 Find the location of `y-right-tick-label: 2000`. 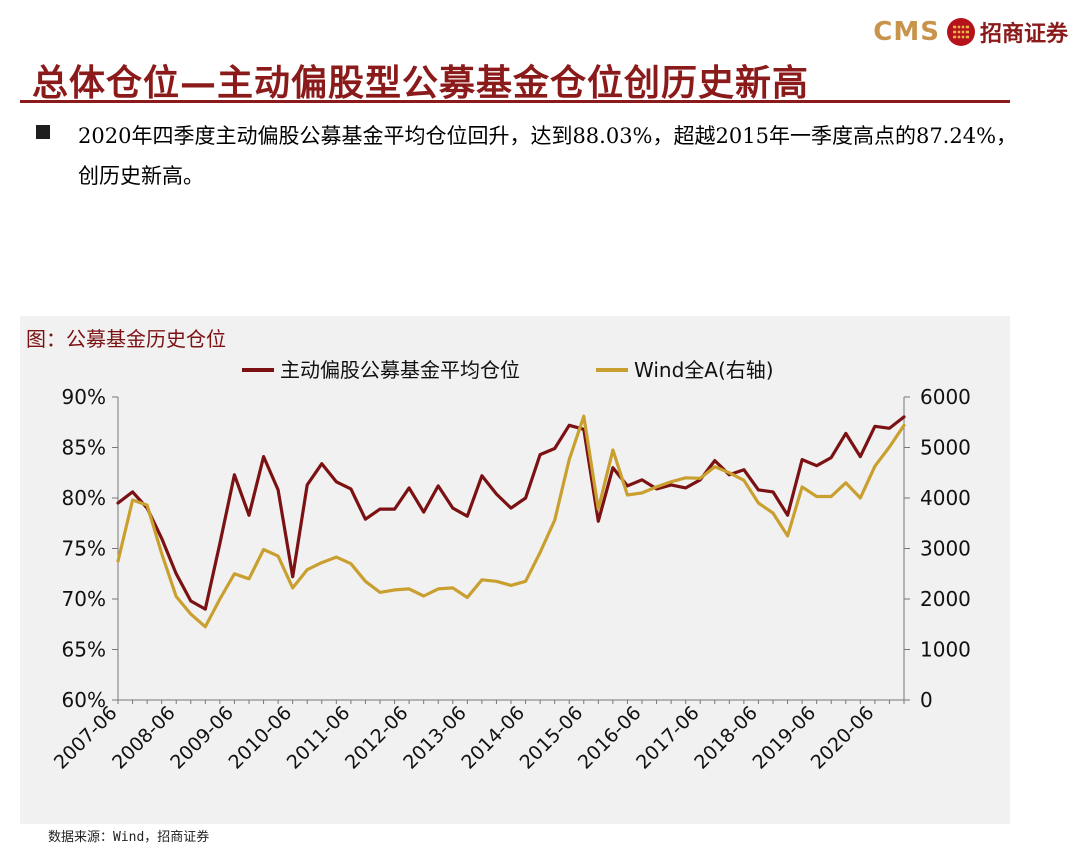

y-right-tick-label: 2000 is located at coordinates (945, 599).